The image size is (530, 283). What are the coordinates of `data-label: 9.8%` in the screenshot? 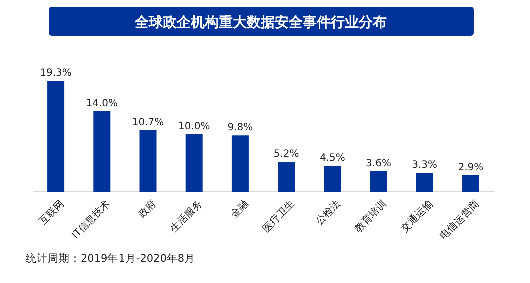 It's located at (241, 128).